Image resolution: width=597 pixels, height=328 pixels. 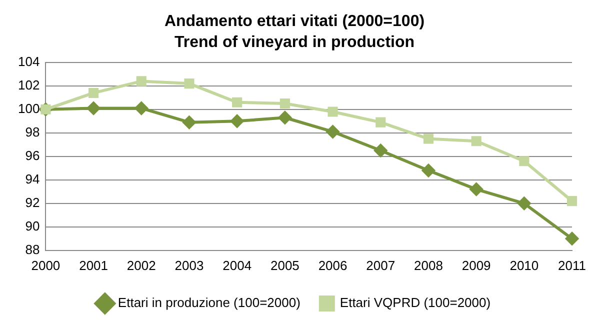 What do you see at coordinates (333, 265) in the screenshot?
I see `x-tick-label: 2006` at bounding box center [333, 265].